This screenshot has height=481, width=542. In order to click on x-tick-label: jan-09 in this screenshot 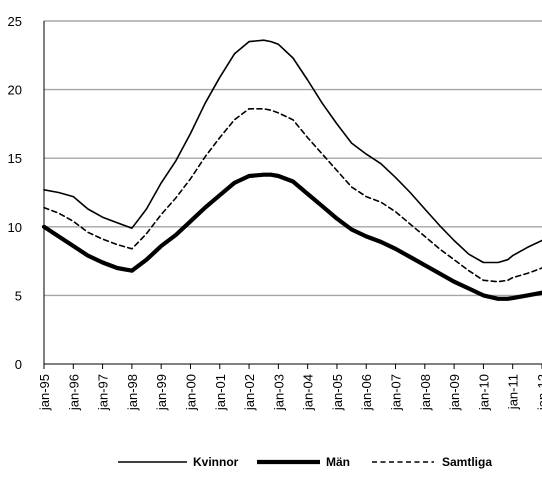, I will do `click(454, 392)`.